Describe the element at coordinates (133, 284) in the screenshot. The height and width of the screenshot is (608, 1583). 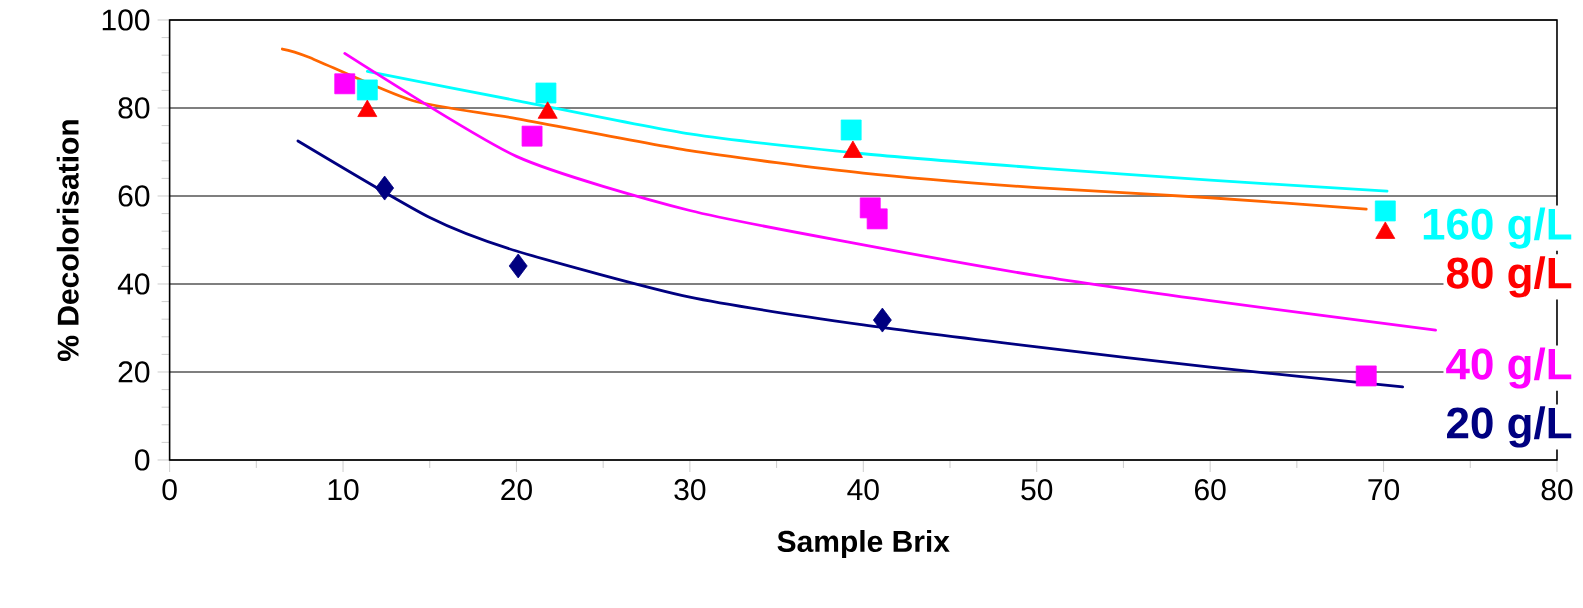
I see `y-tick-label: 40` at that location.